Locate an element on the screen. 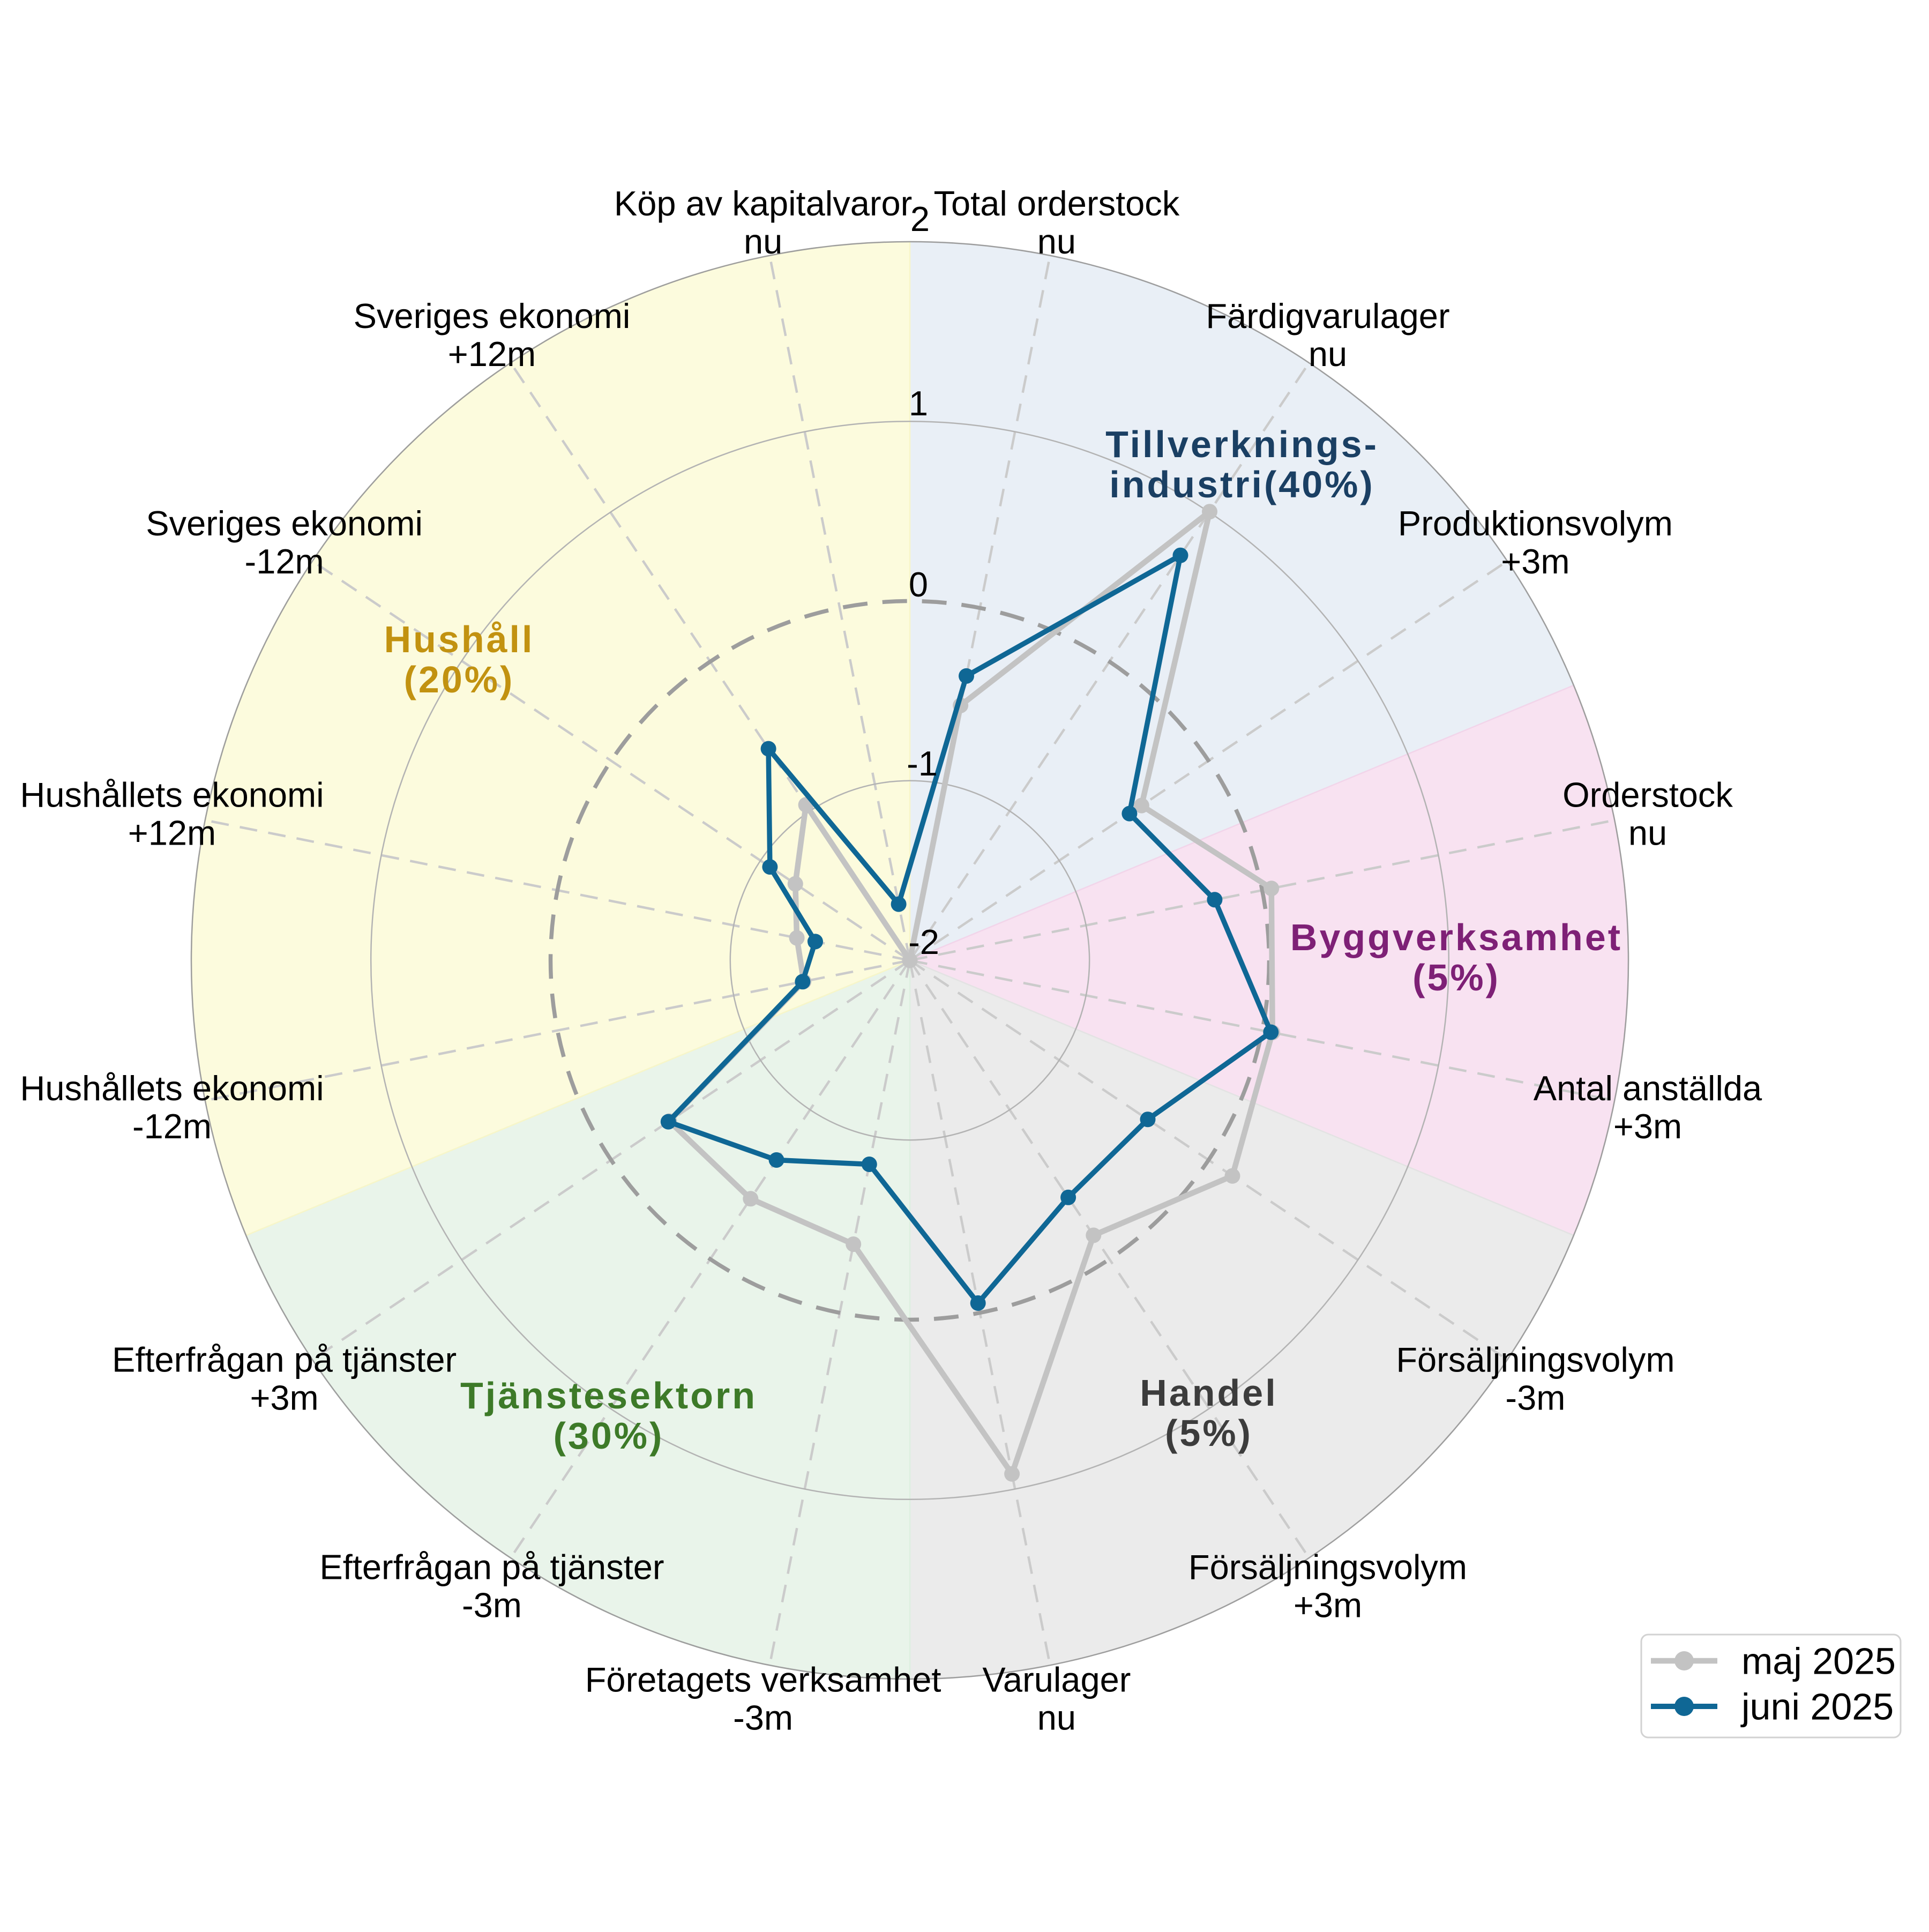 Image resolution: width=1929 pixels, height=1932 pixels. svg-text: Antal anställda is located at coordinates (1648, 1088).